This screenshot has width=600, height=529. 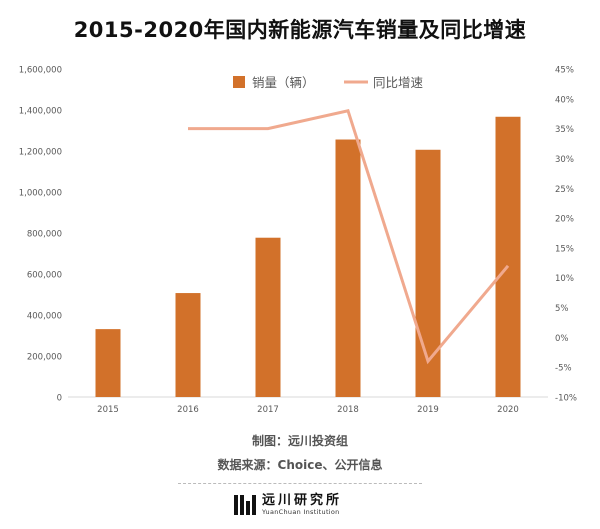 I want to click on y-left-tick-label: 200,000, so click(x=44, y=358).